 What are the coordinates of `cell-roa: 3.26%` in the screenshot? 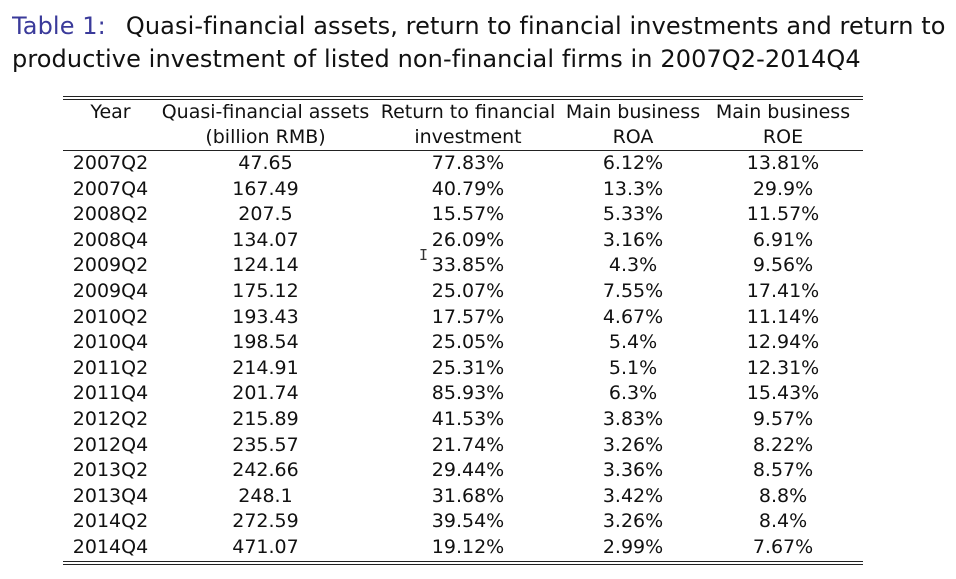 It's located at (633, 444).